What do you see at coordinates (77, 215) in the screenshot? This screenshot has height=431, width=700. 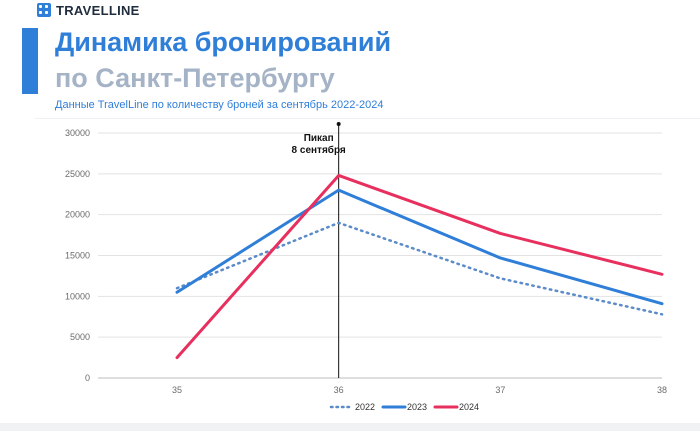 I see `y-tick-label: 20000` at bounding box center [77, 215].